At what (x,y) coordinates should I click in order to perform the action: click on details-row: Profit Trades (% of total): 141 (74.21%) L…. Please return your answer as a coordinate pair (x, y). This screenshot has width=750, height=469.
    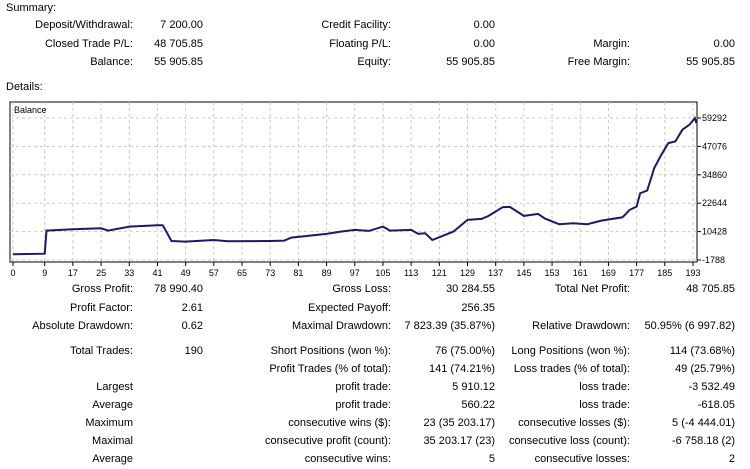
    Looking at the image, I should click on (375, 371).